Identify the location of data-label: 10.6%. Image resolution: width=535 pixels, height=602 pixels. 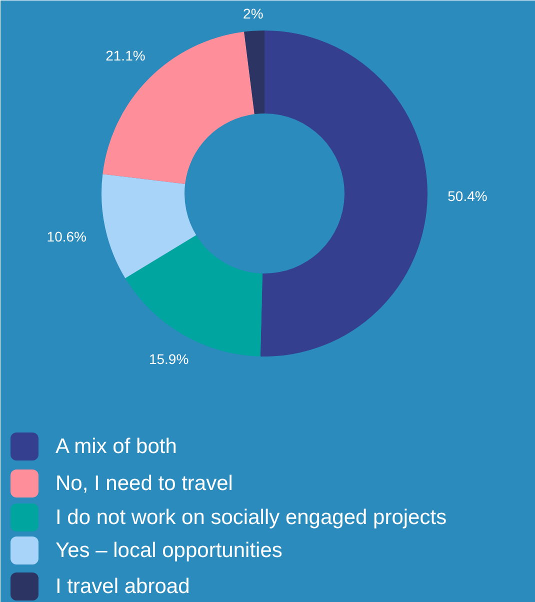
(66, 236).